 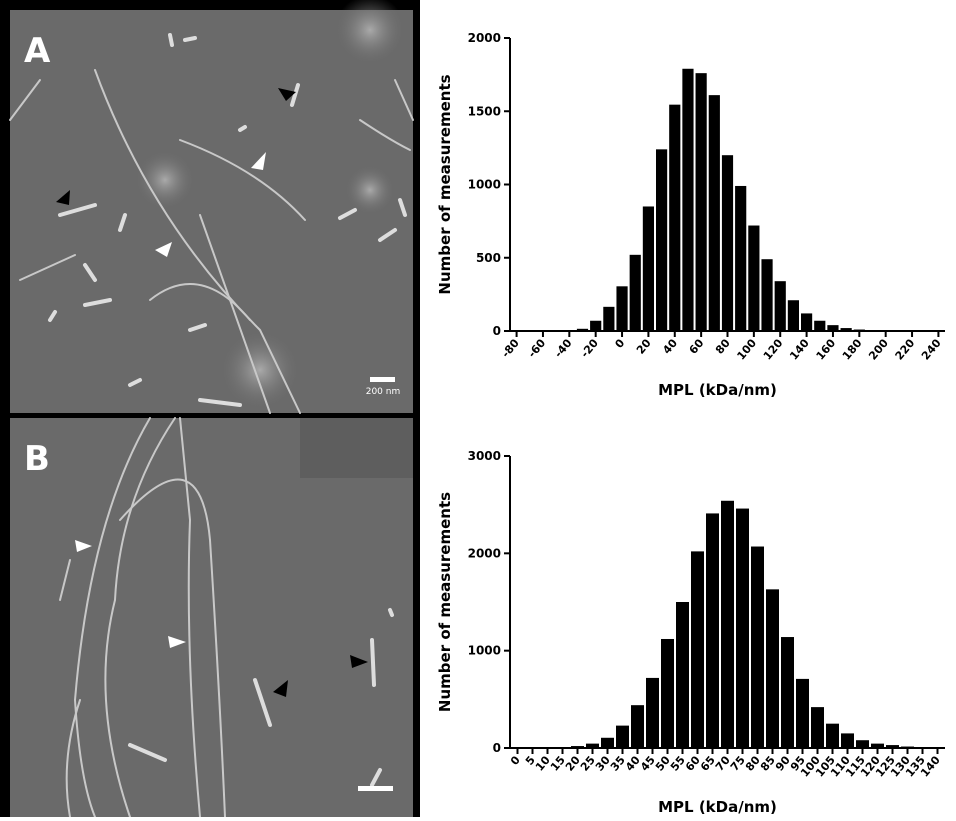 I want to click on panel-label: B, so click(x=37, y=459).